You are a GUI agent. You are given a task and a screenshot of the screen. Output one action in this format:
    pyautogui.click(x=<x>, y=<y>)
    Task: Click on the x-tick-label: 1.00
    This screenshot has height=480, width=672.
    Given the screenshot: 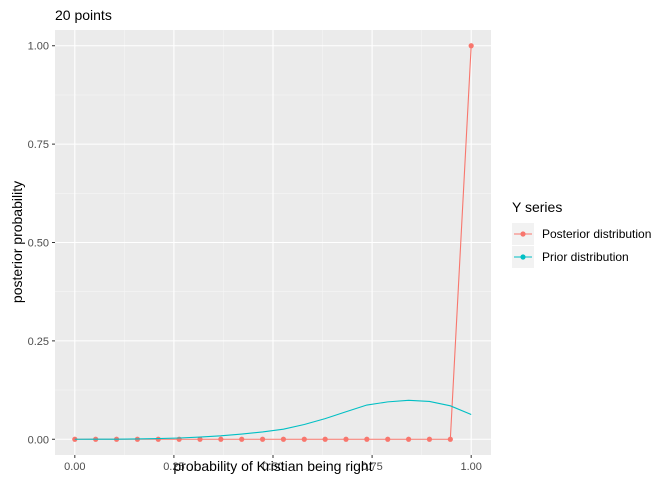 What is the action you would take?
    pyautogui.click(x=470, y=467)
    